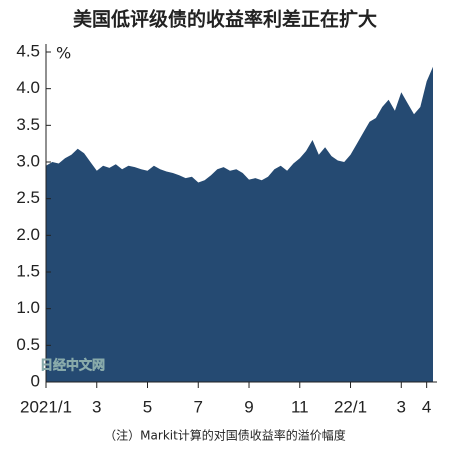 This screenshot has height=450, width=450. Describe the element at coordinates (225, 435) in the screenshot. I see `note: （注）Markit计算的对国债收益率的溢价幅度` at that location.